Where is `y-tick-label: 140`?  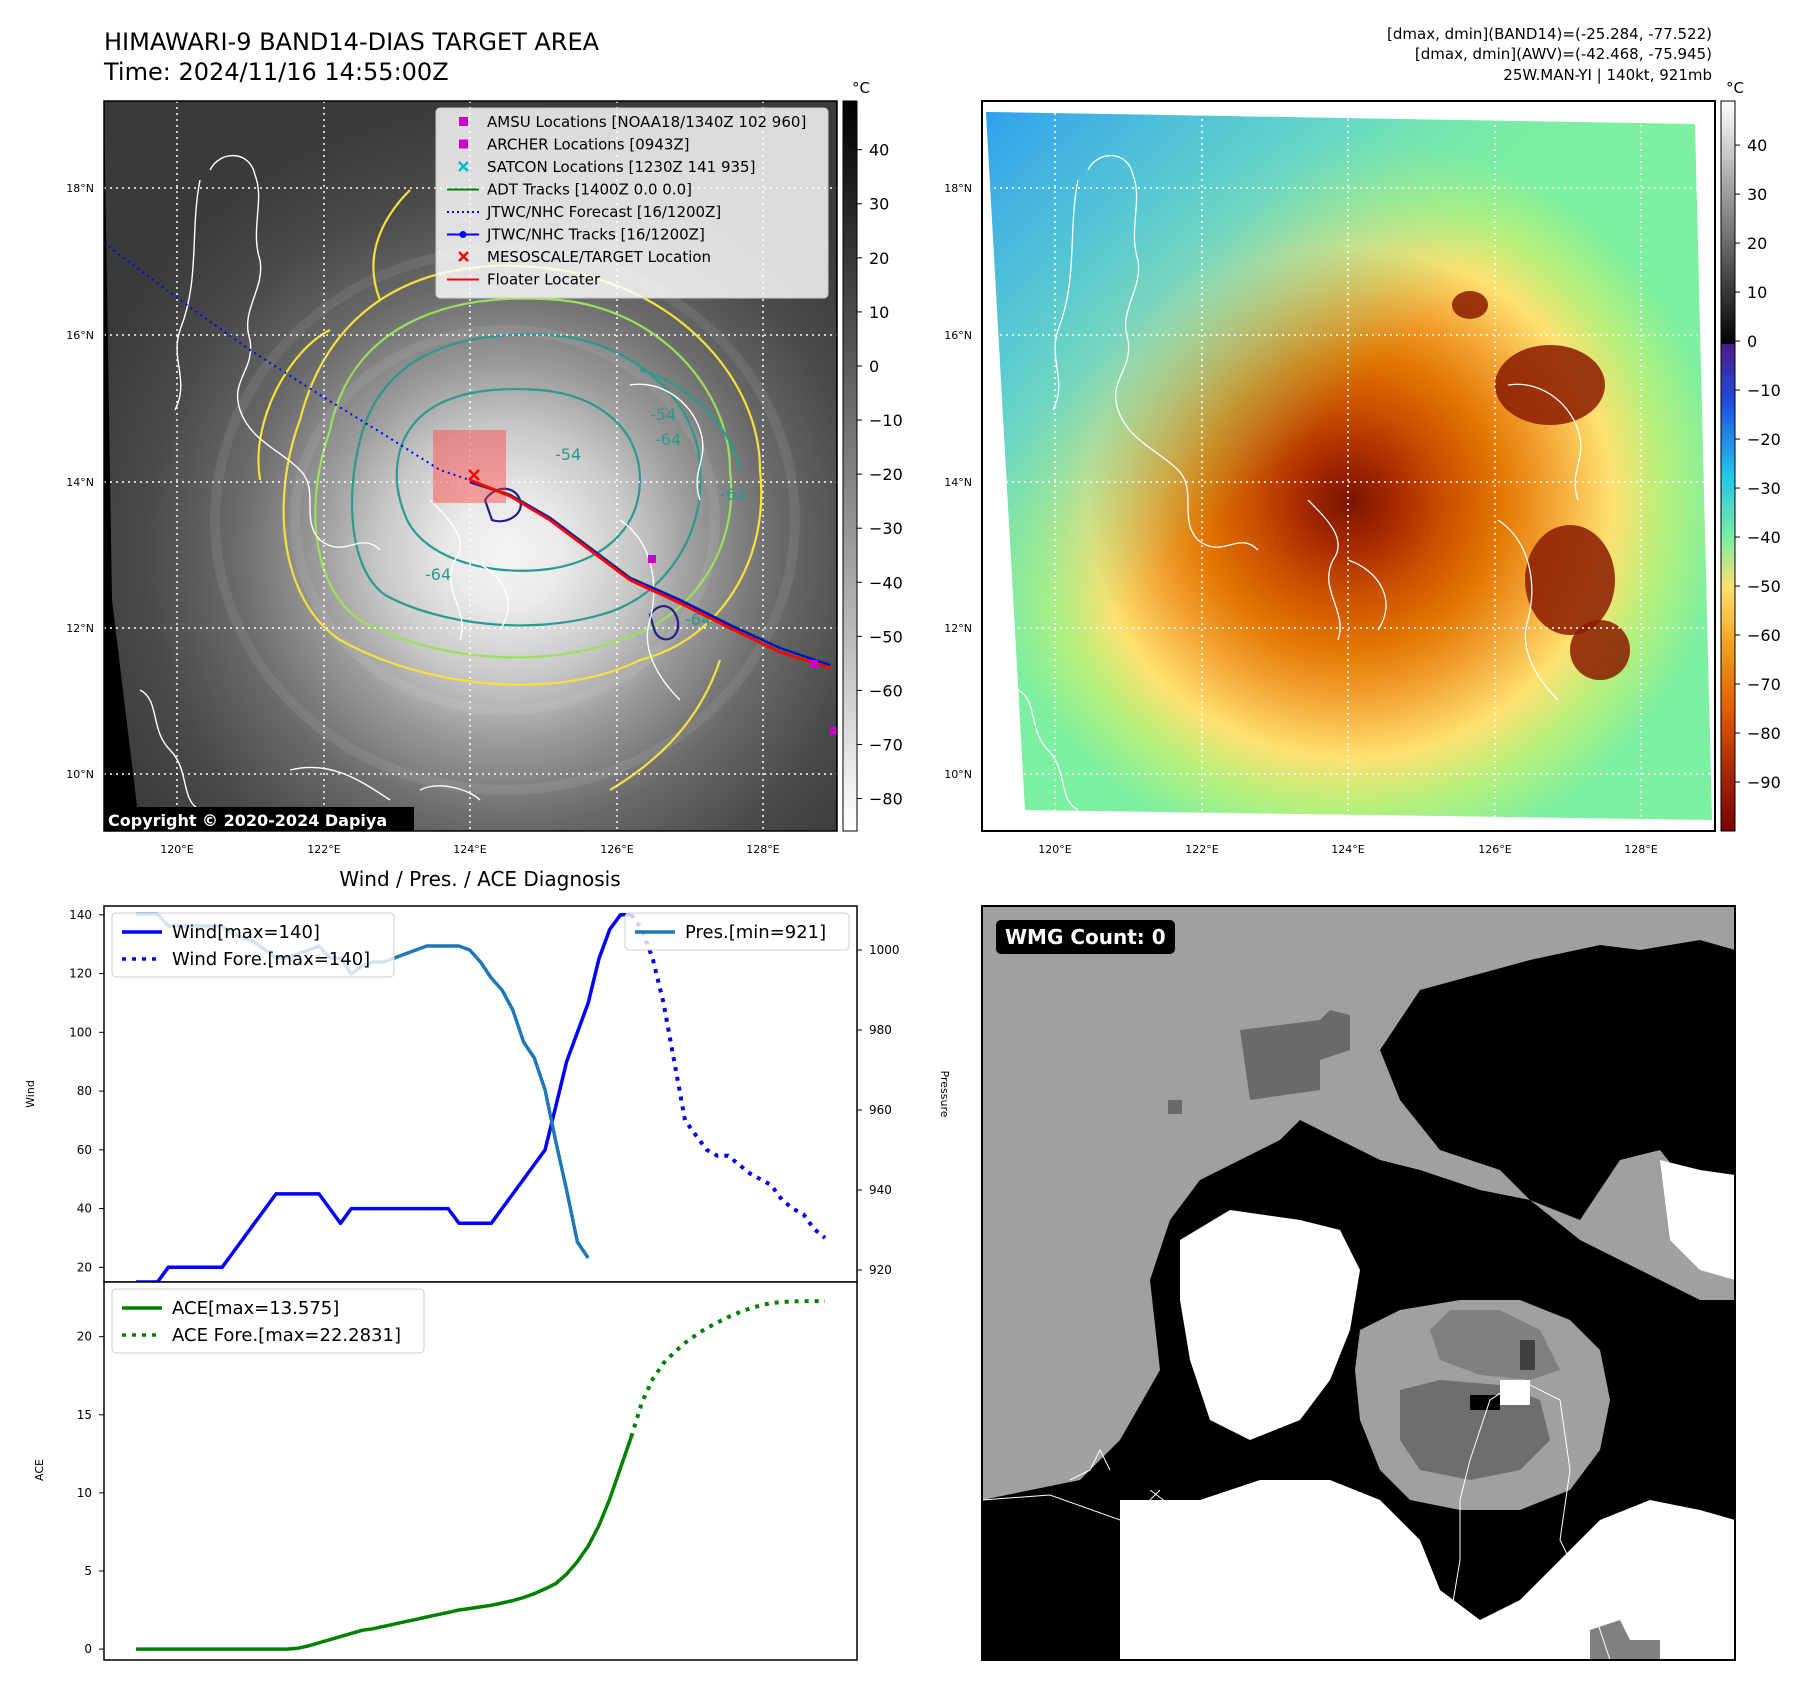 y-tick-label: 140 is located at coordinates (80, 915).